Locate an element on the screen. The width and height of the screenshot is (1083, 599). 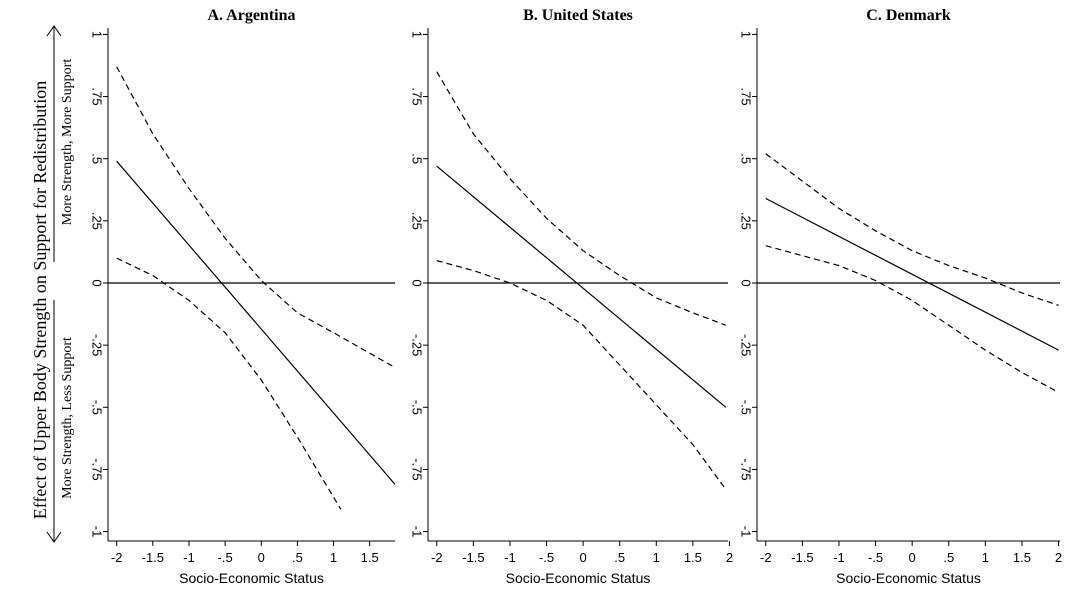
arrow-up is located at coordinates (54, 143).